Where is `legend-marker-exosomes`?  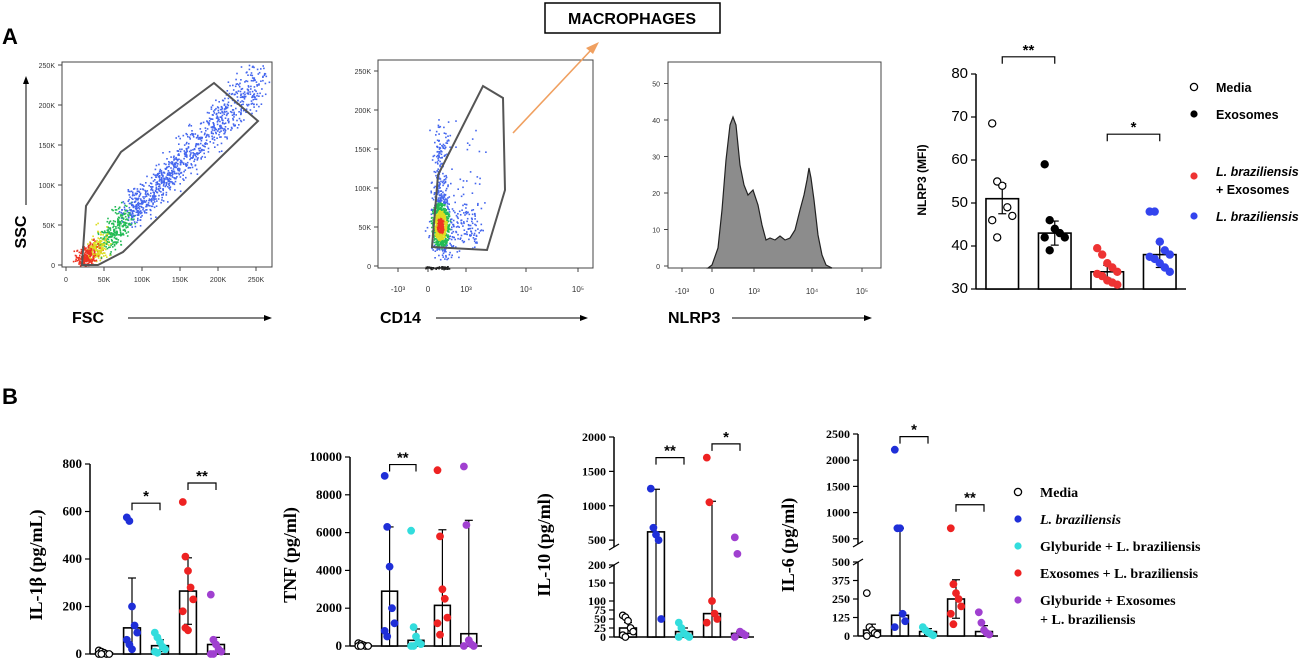
legend-marker-exosomes is located at coordinates (1194, 114).